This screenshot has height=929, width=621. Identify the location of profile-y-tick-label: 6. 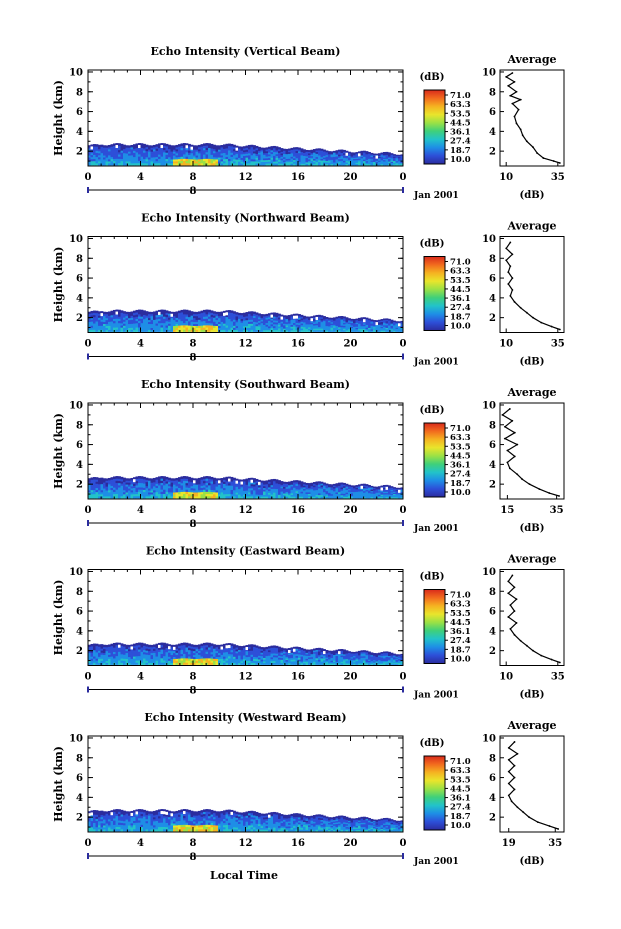
(492, 112).